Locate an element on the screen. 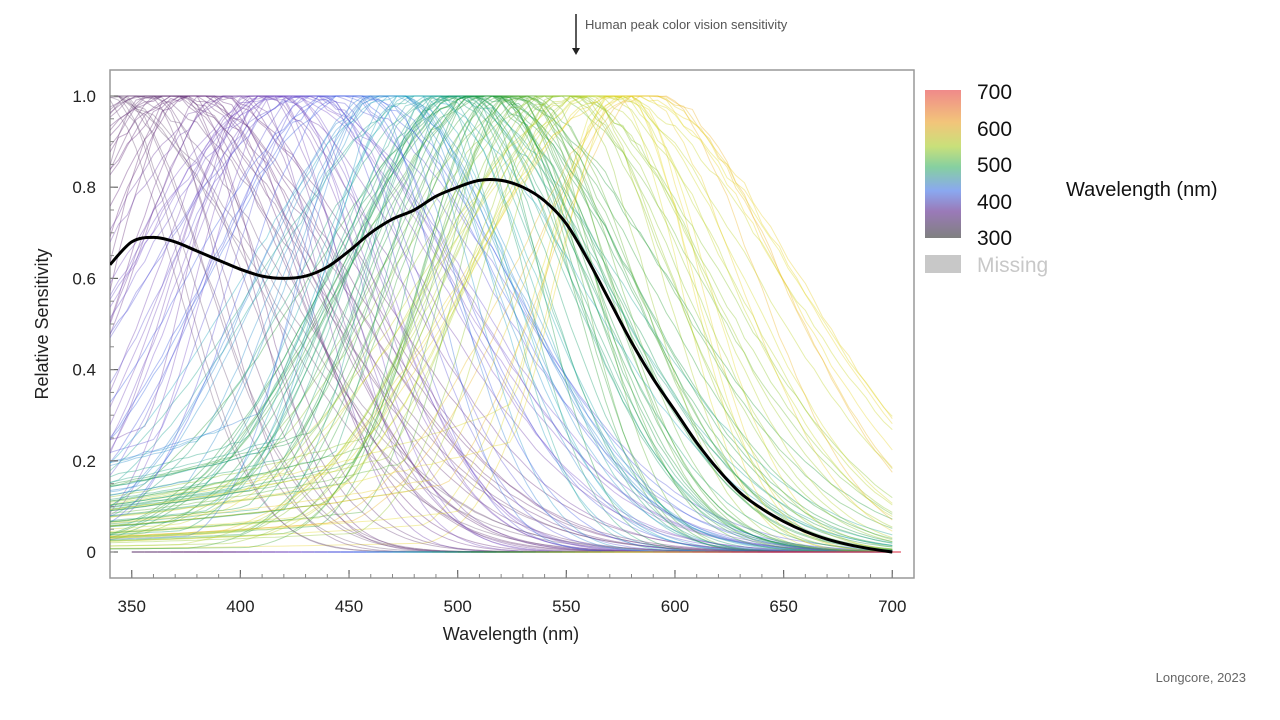 This screenshot has width=1280, height=720. legend-label-500: 500 is located at coordinates (994, 165).